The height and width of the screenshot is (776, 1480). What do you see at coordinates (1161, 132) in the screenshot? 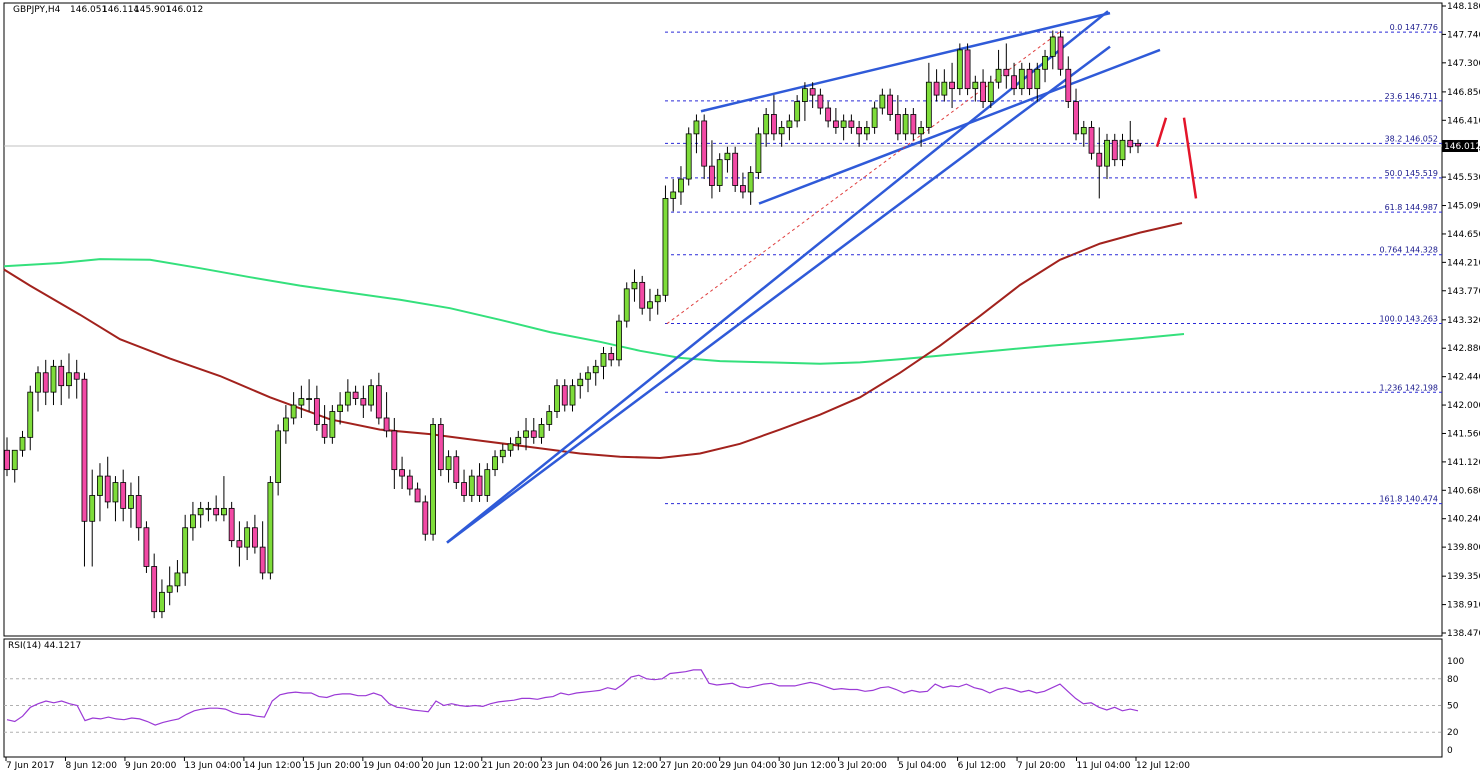
I see `trend-line-red-arrow` at bounding box center [1161, 132].